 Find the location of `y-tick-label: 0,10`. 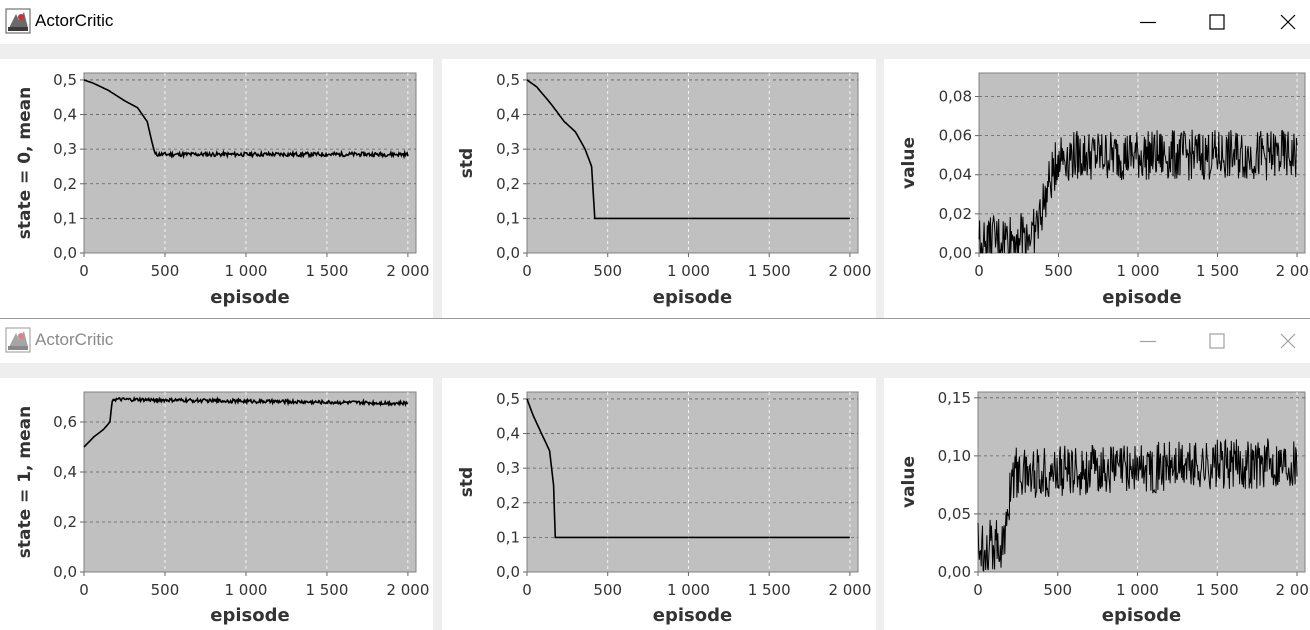

y-tick-label: 0,10 is located at coordinates (954, 456).